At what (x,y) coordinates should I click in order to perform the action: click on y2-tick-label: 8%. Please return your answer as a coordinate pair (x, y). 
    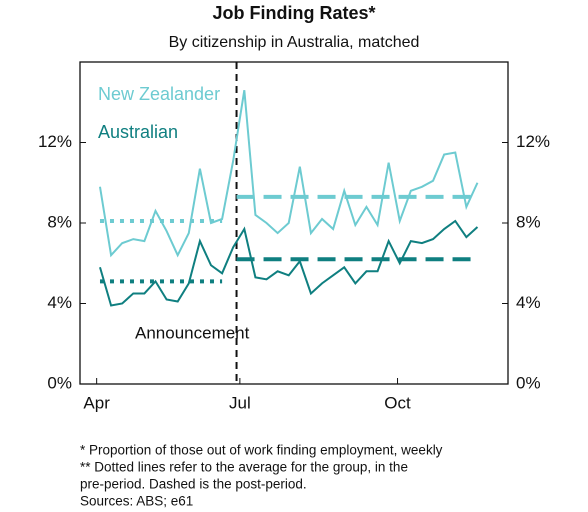
    Looking at the image, I should click on (528, 221).